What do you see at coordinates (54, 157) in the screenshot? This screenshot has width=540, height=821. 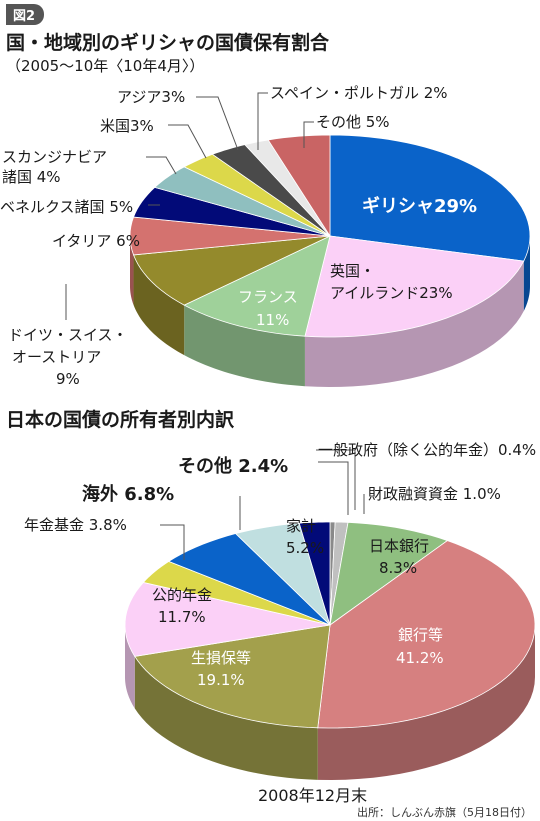 I see `label-scandinavia-line1: スカンジナビア` at bounding box center [54, 157].